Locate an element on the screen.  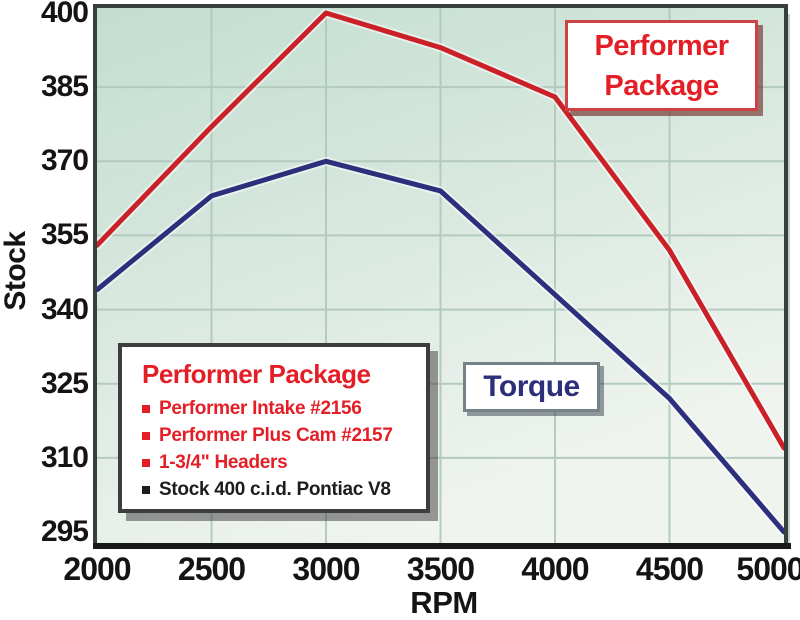
x-tick-label-4500: 4500 is located at coordinates (669, 569).